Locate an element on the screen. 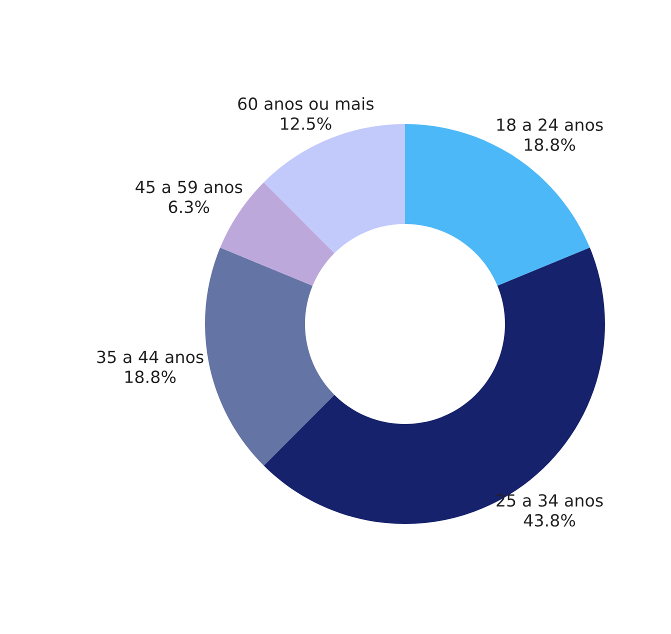 Image resolution: width=671 pixels, height=634 pixels. slice-label: 25 a 34 anos is located at coordinates (549, 500).